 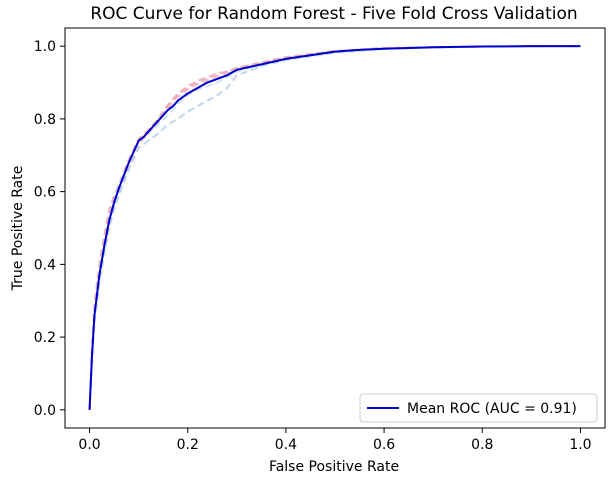 What do you see at coordinates (45, 338) in the screenshot?
I see `y-tick-label: 0.2` at bounding box center [45, 338].